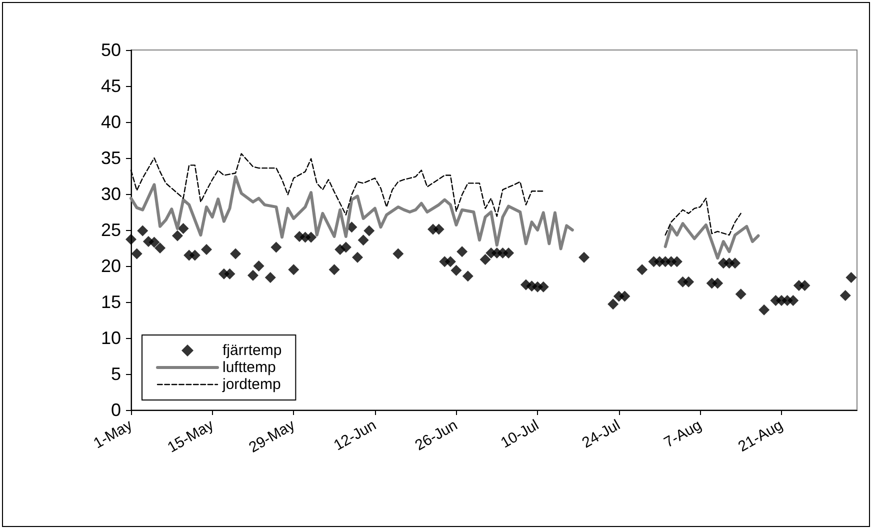  I want to click on y-tick-label: 45, so click(110, 86).